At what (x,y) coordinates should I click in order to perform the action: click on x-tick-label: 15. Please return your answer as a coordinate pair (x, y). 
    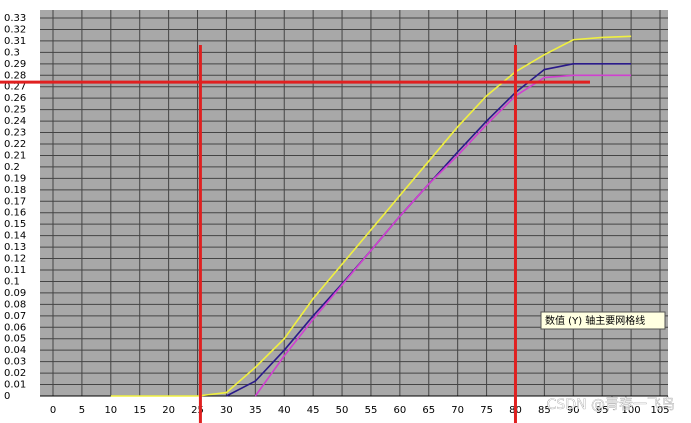
    Looking at the image, I should click on (139, 410).